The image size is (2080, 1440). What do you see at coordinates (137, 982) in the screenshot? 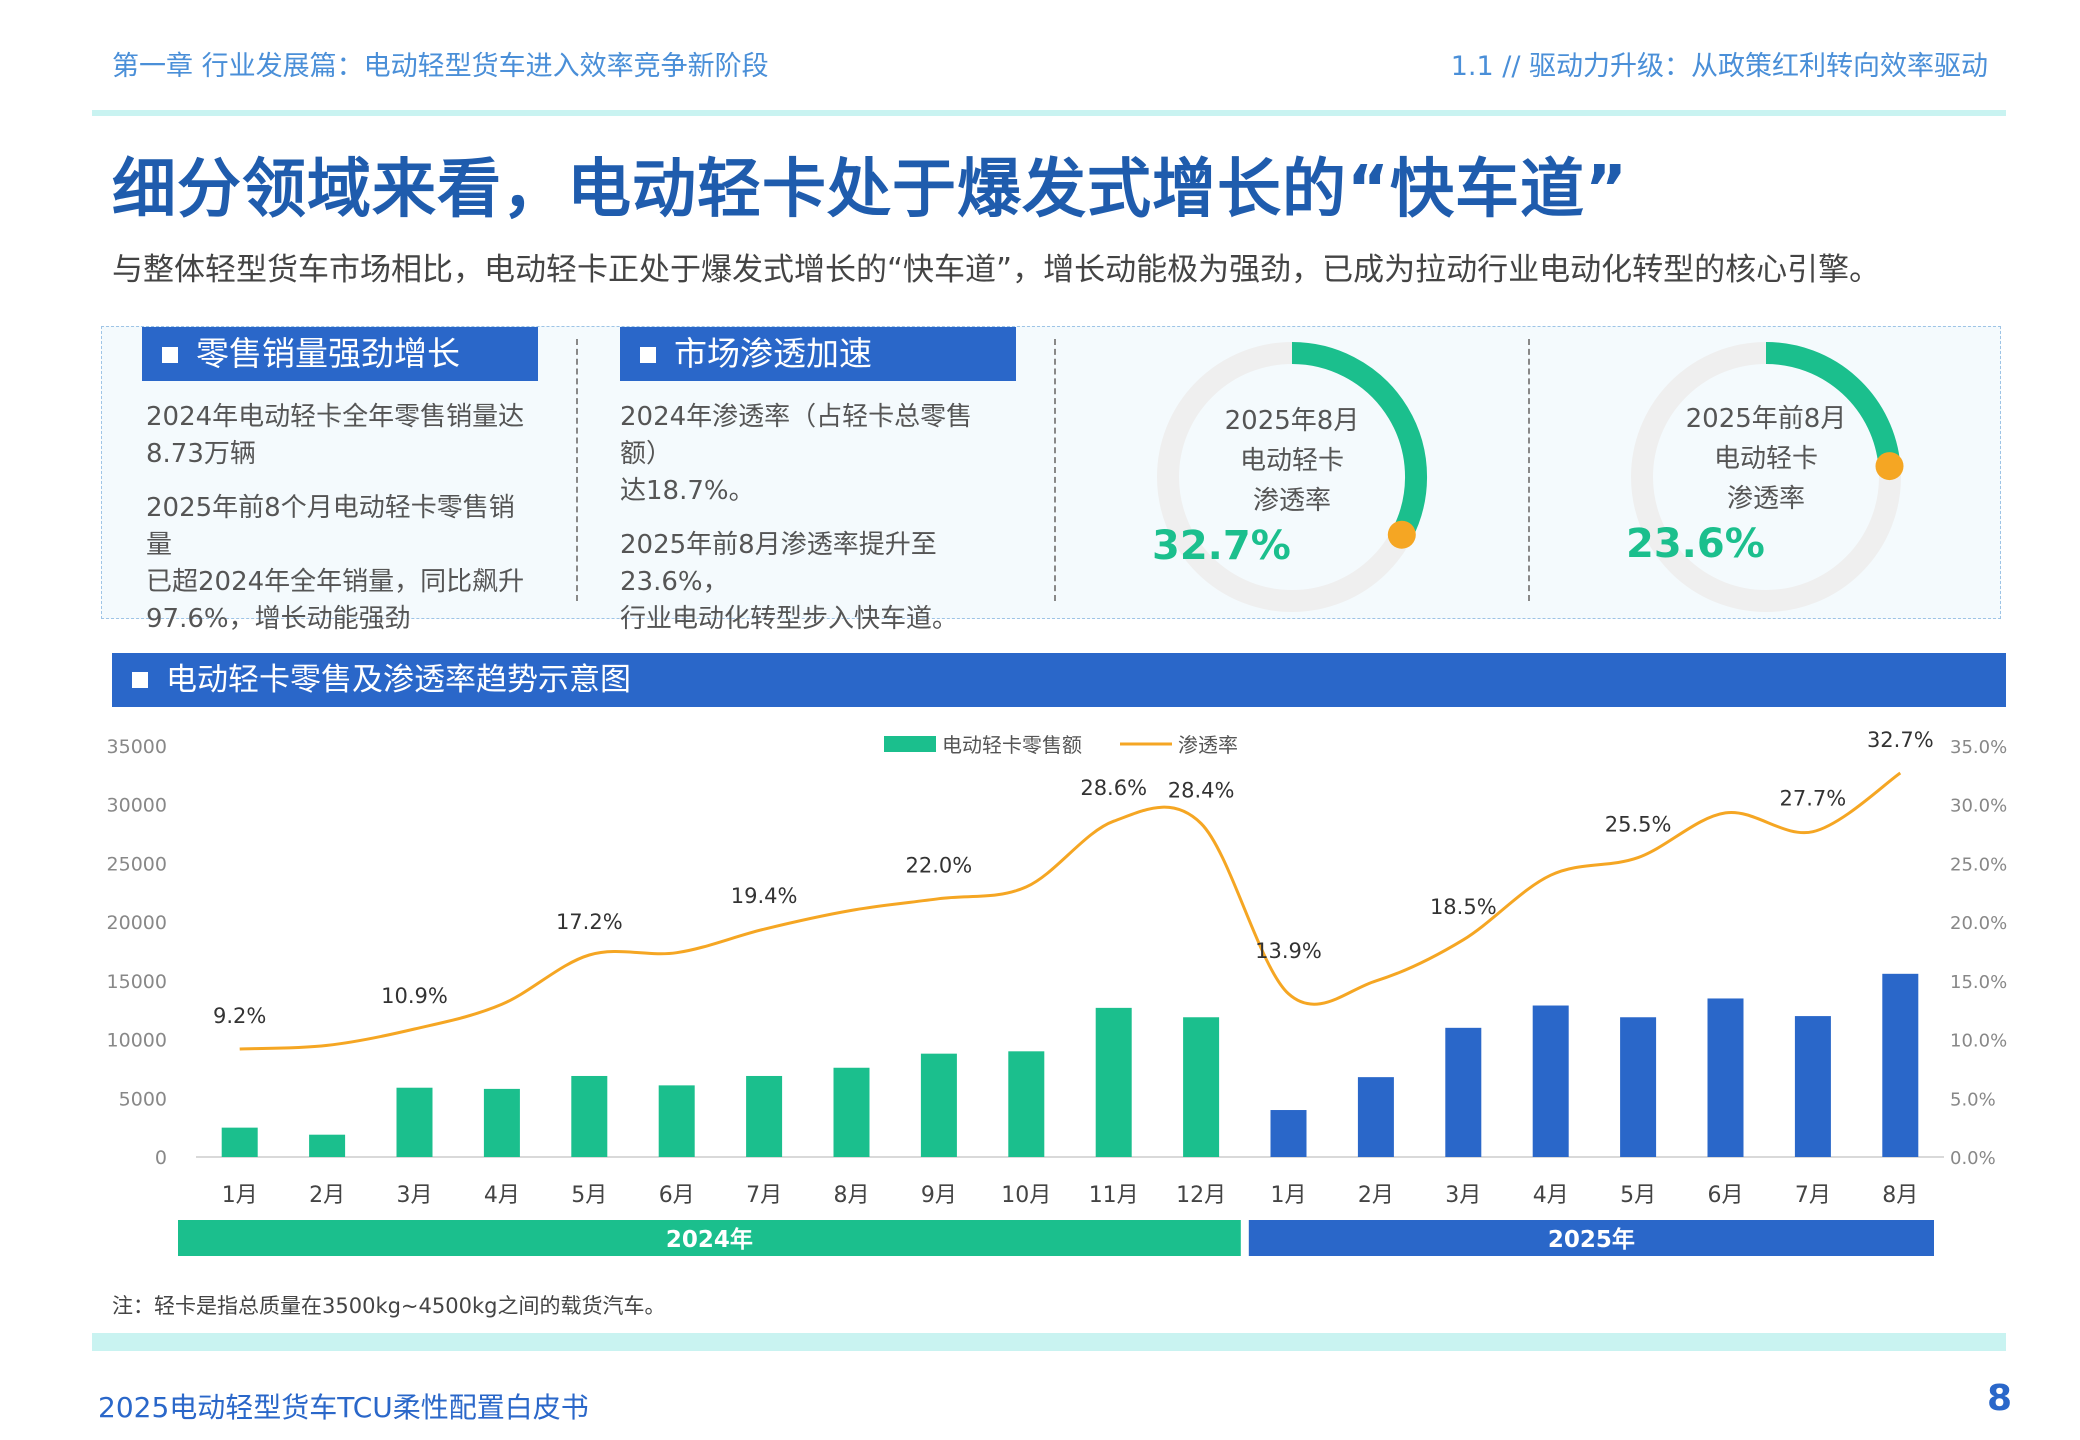
I see `left-axis-tick: 15000` at bounding box center [137, 982].